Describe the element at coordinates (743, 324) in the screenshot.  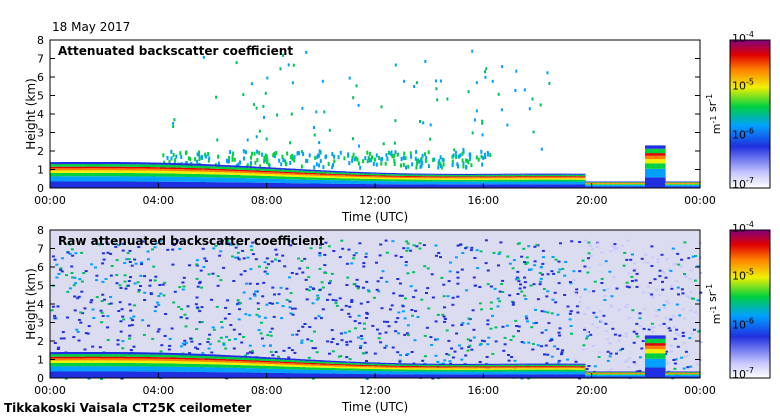
I see `colorbar-tick-label: 10-6` at that location.